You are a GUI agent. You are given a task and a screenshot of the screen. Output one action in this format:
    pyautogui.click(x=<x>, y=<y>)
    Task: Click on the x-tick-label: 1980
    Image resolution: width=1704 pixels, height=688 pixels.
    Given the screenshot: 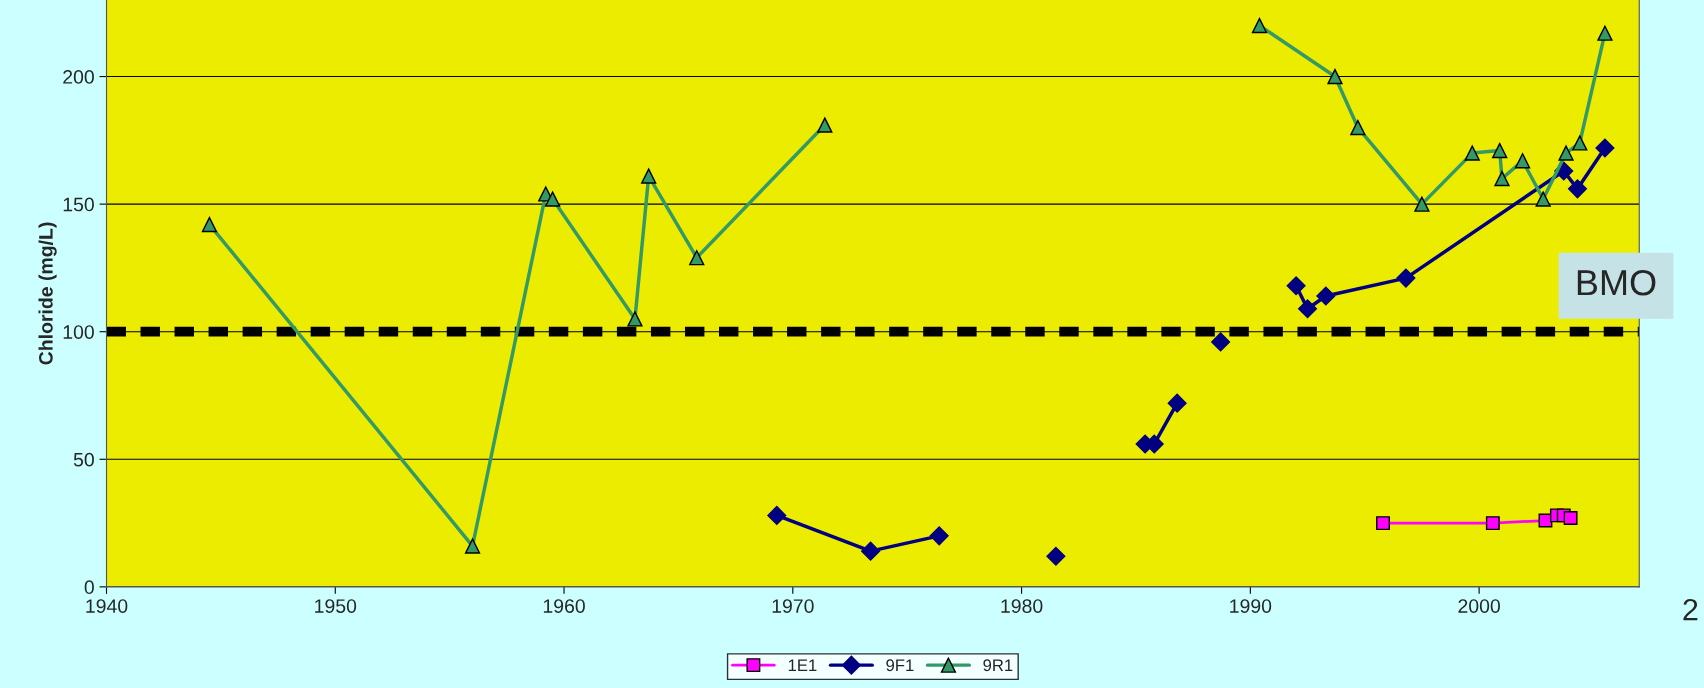 What is the action you would take?
    pyautogui.click(x=1022, y=606)
    